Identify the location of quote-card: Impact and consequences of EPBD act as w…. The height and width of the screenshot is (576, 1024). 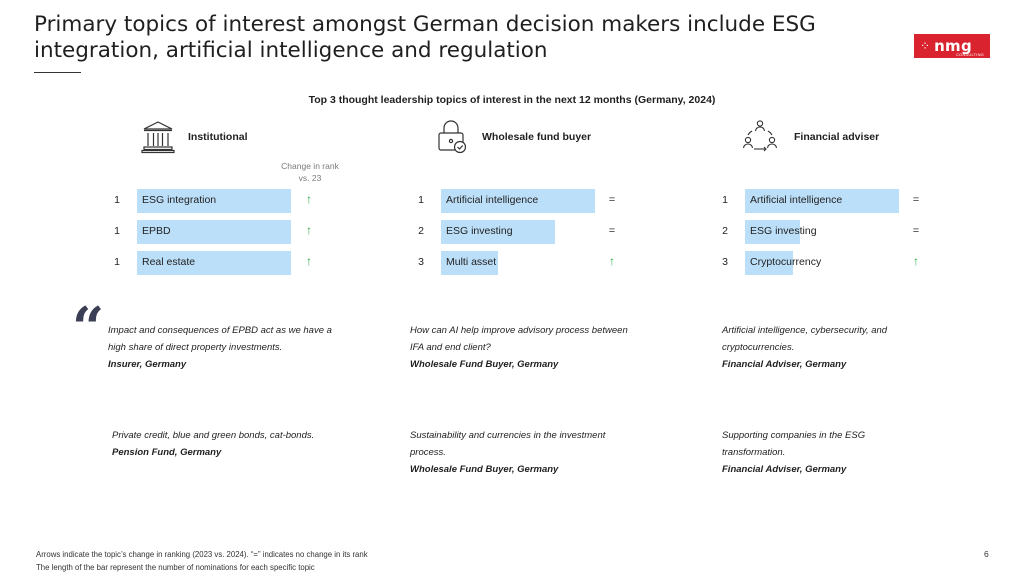
(223, 347).